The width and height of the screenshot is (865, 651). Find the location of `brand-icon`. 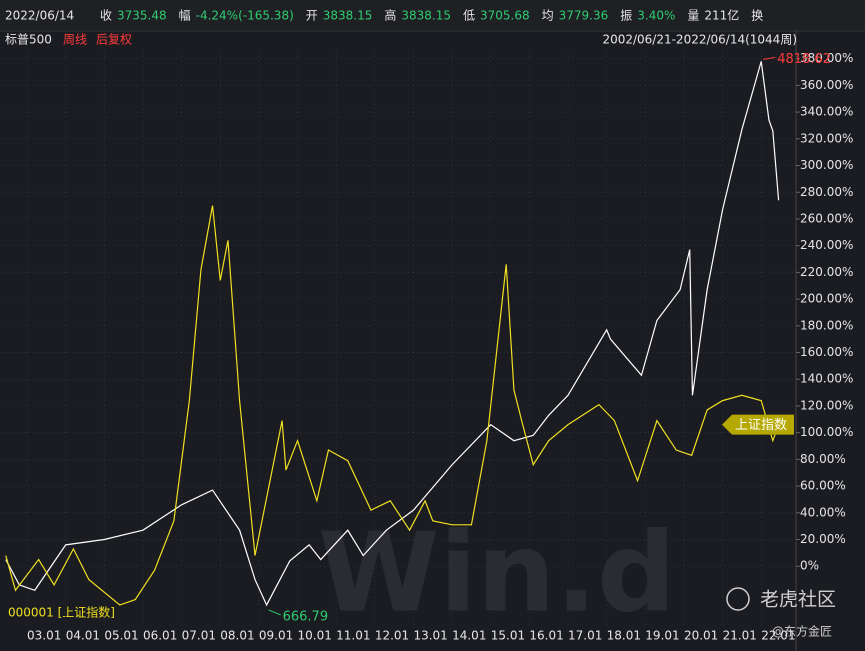

brand-icon is located at coordinates (738, 599).